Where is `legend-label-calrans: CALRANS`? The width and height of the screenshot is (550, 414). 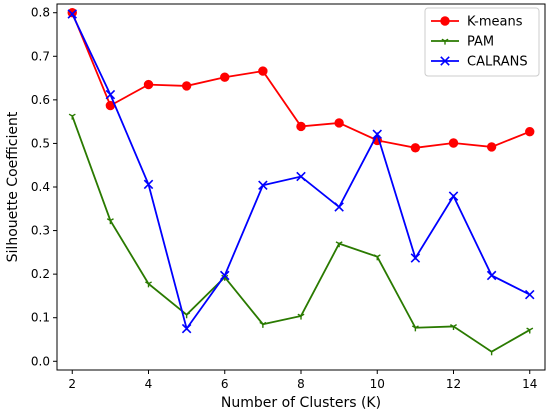
legend-label-calrans: CALRANS is located at coordinates (497, 62).